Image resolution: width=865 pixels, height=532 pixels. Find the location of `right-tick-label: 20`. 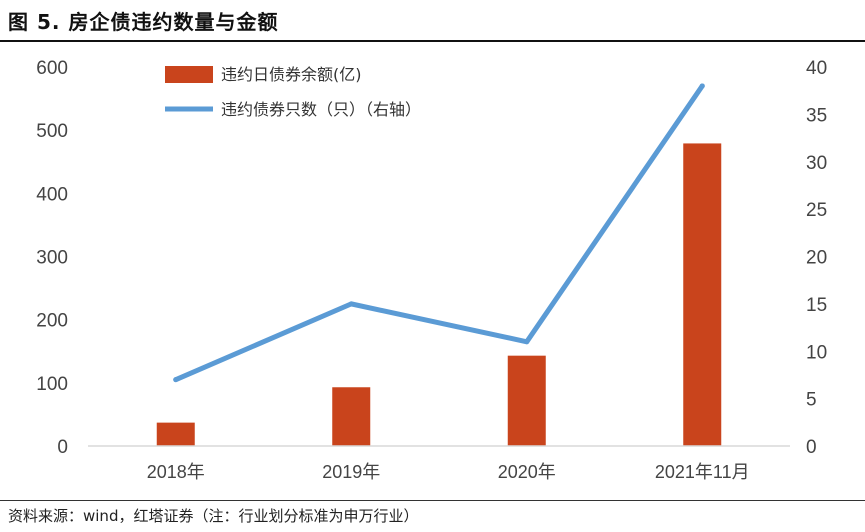

right-tick-label: 20 is located at coordinates (816, 258).